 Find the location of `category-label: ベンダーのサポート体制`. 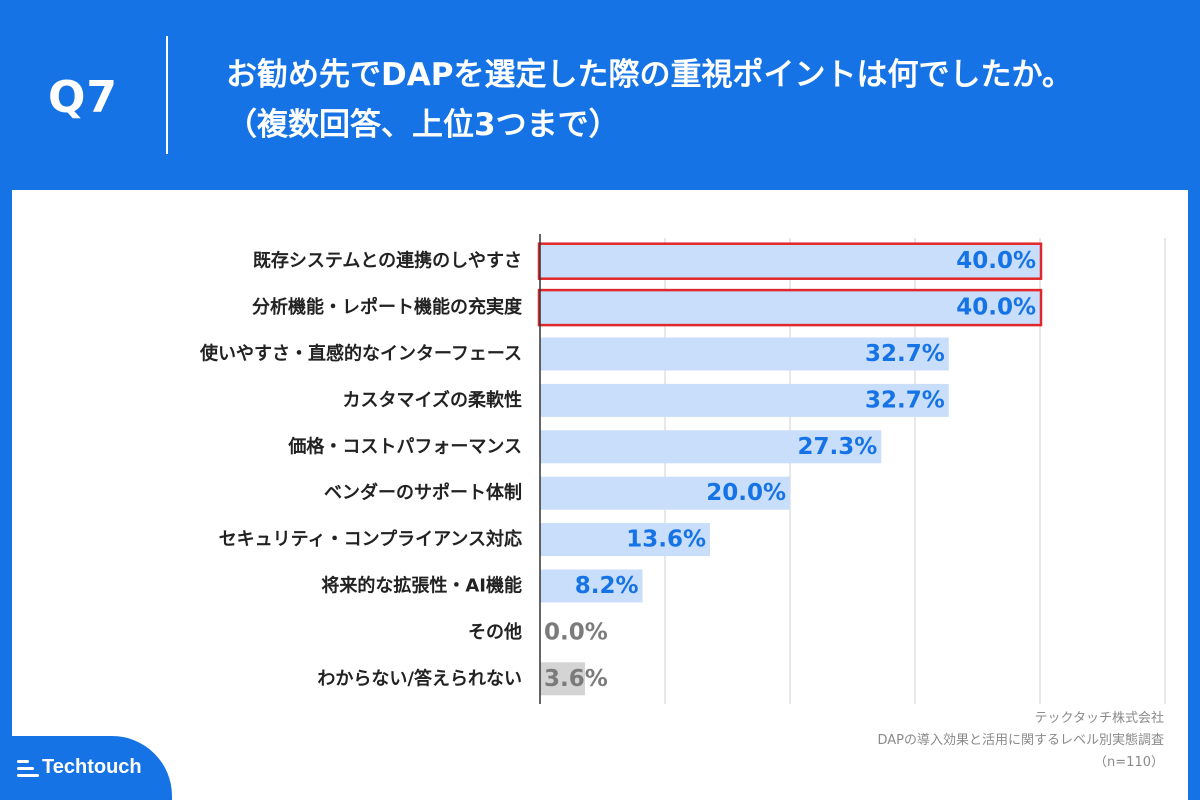

category-label: ベンダーのサポート体制 is located at coordinates (423, 493).